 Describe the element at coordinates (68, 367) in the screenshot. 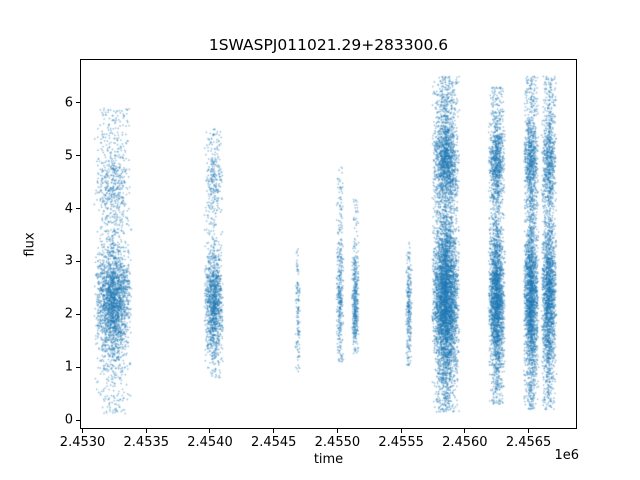

I see `y-tick-label: 1` at that location.